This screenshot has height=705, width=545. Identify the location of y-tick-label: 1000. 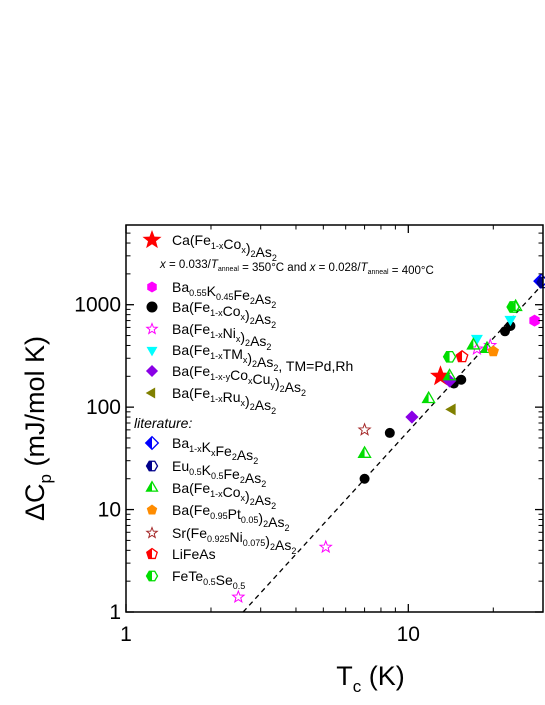
(97, 305).